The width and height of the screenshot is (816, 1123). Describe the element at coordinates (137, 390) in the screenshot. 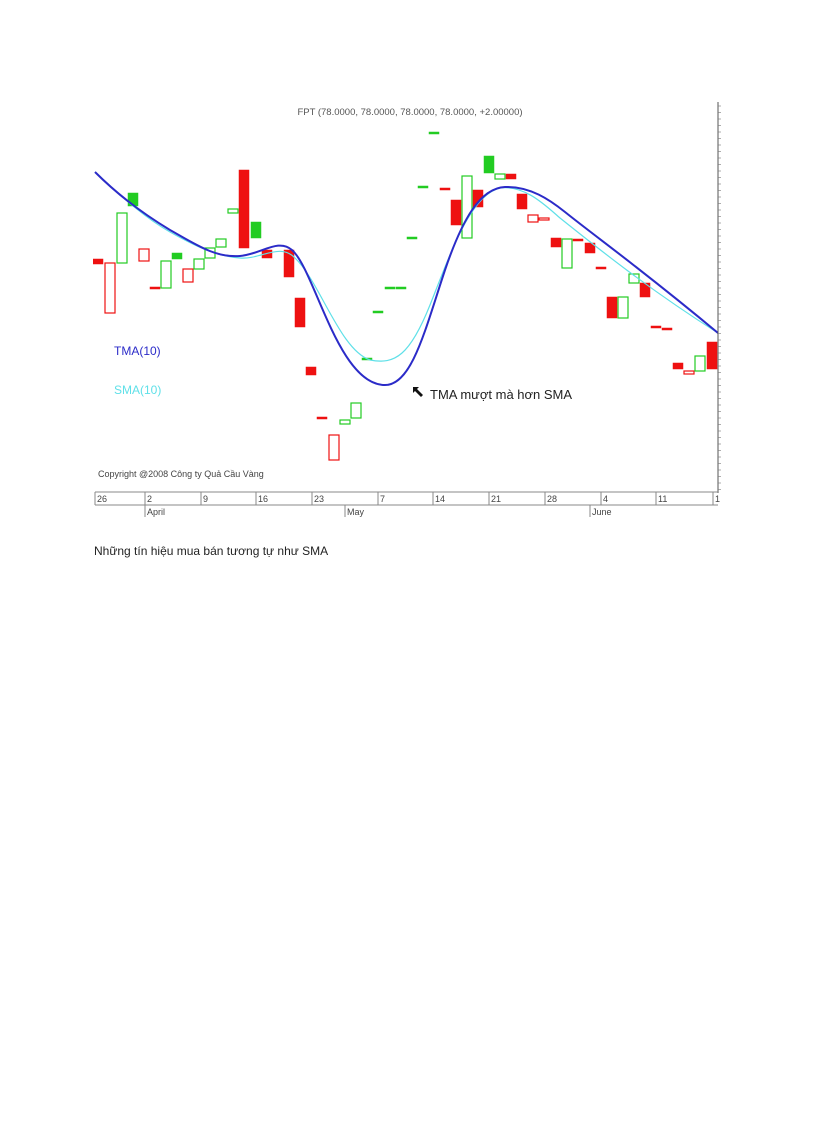

I see `legend-sma: SMA(10)` at that location.